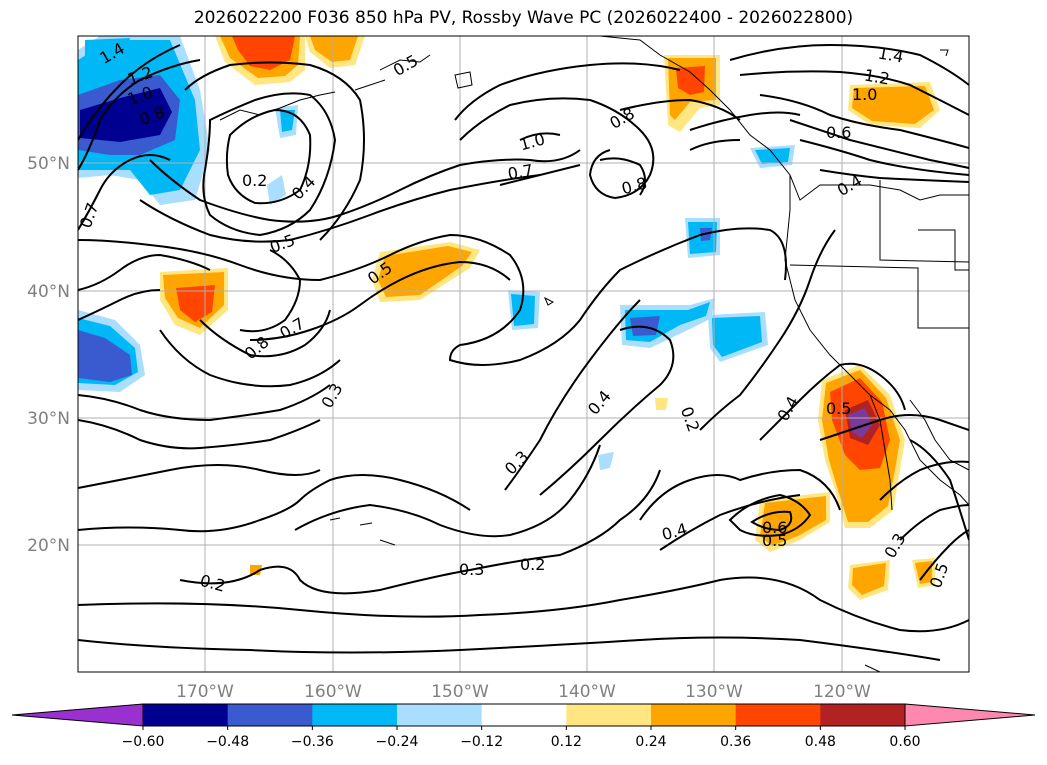  I want to click on colorbar-tick-label: −0.12, so click(481, 742).